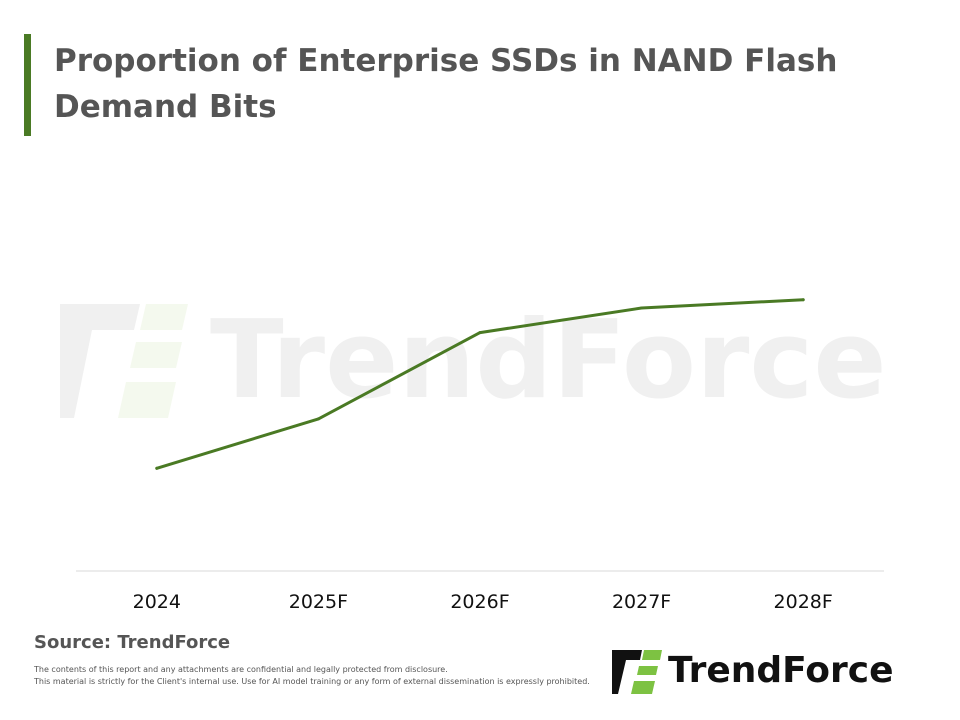 The height and width of the screenshot is (720, 960). Describe the element at coordinates (318, 602) in the screenshot. I see `x-tick-label: 2025F` at that location.